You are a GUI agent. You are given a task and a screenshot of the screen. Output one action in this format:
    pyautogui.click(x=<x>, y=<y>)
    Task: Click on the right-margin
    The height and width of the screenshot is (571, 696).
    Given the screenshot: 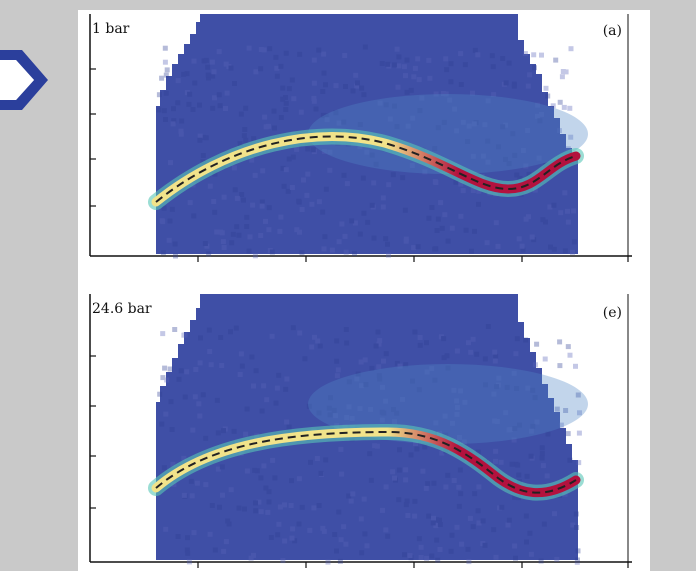 What is the action you would take?
    pyautogui.click(x=673, y=285)
    